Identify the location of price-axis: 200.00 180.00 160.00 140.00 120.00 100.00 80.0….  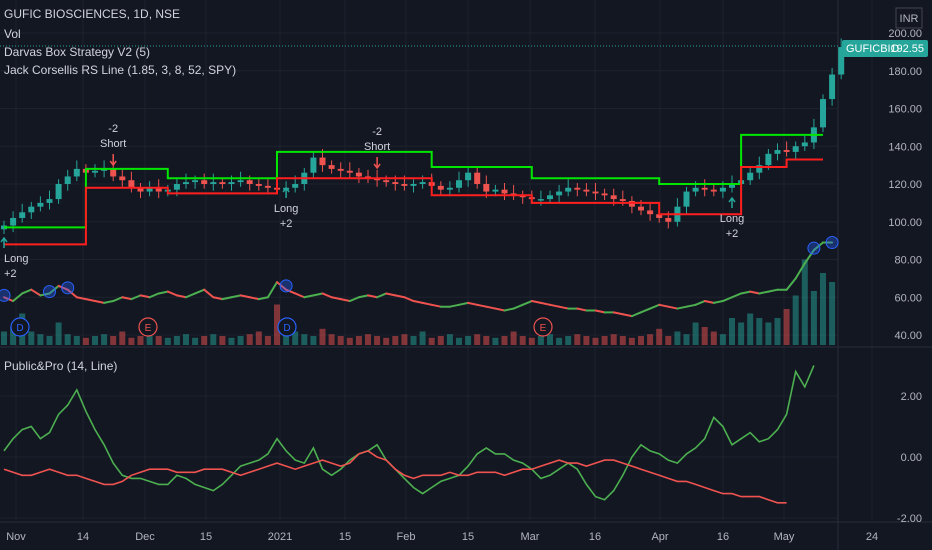
(905, 185).